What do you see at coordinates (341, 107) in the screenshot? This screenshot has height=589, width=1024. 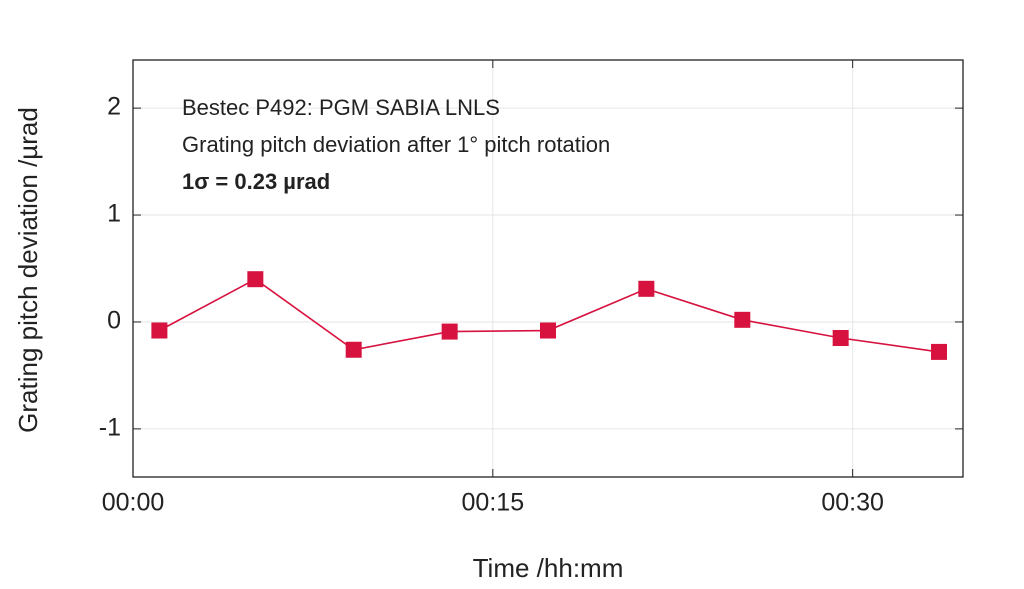 I see `annotation: Bestec P492: PGM SABIA LNLS` at bounding box center [341, 107].